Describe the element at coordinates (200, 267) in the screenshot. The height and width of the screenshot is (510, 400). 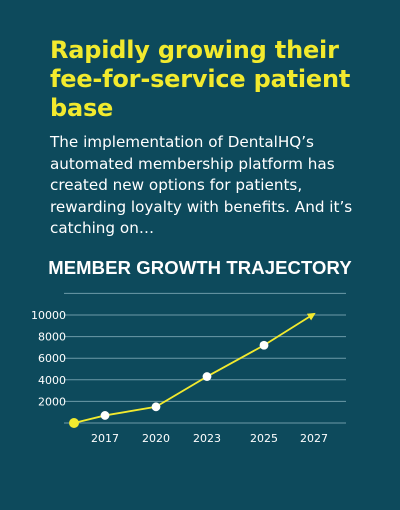
I see `chart-title: MEMBER GROWTH TRAJECTORY` at that location.